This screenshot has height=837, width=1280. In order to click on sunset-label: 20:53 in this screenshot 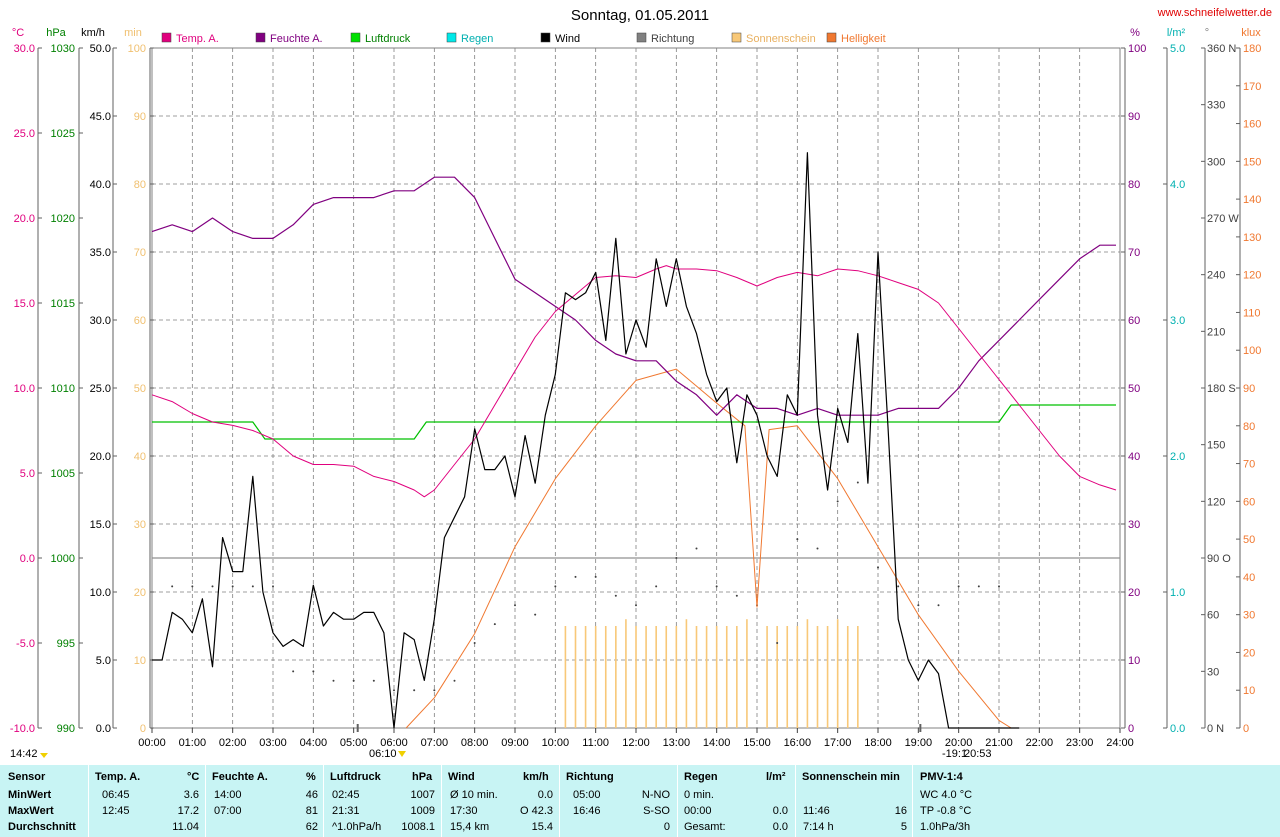, I will do `click(978, 754)`.